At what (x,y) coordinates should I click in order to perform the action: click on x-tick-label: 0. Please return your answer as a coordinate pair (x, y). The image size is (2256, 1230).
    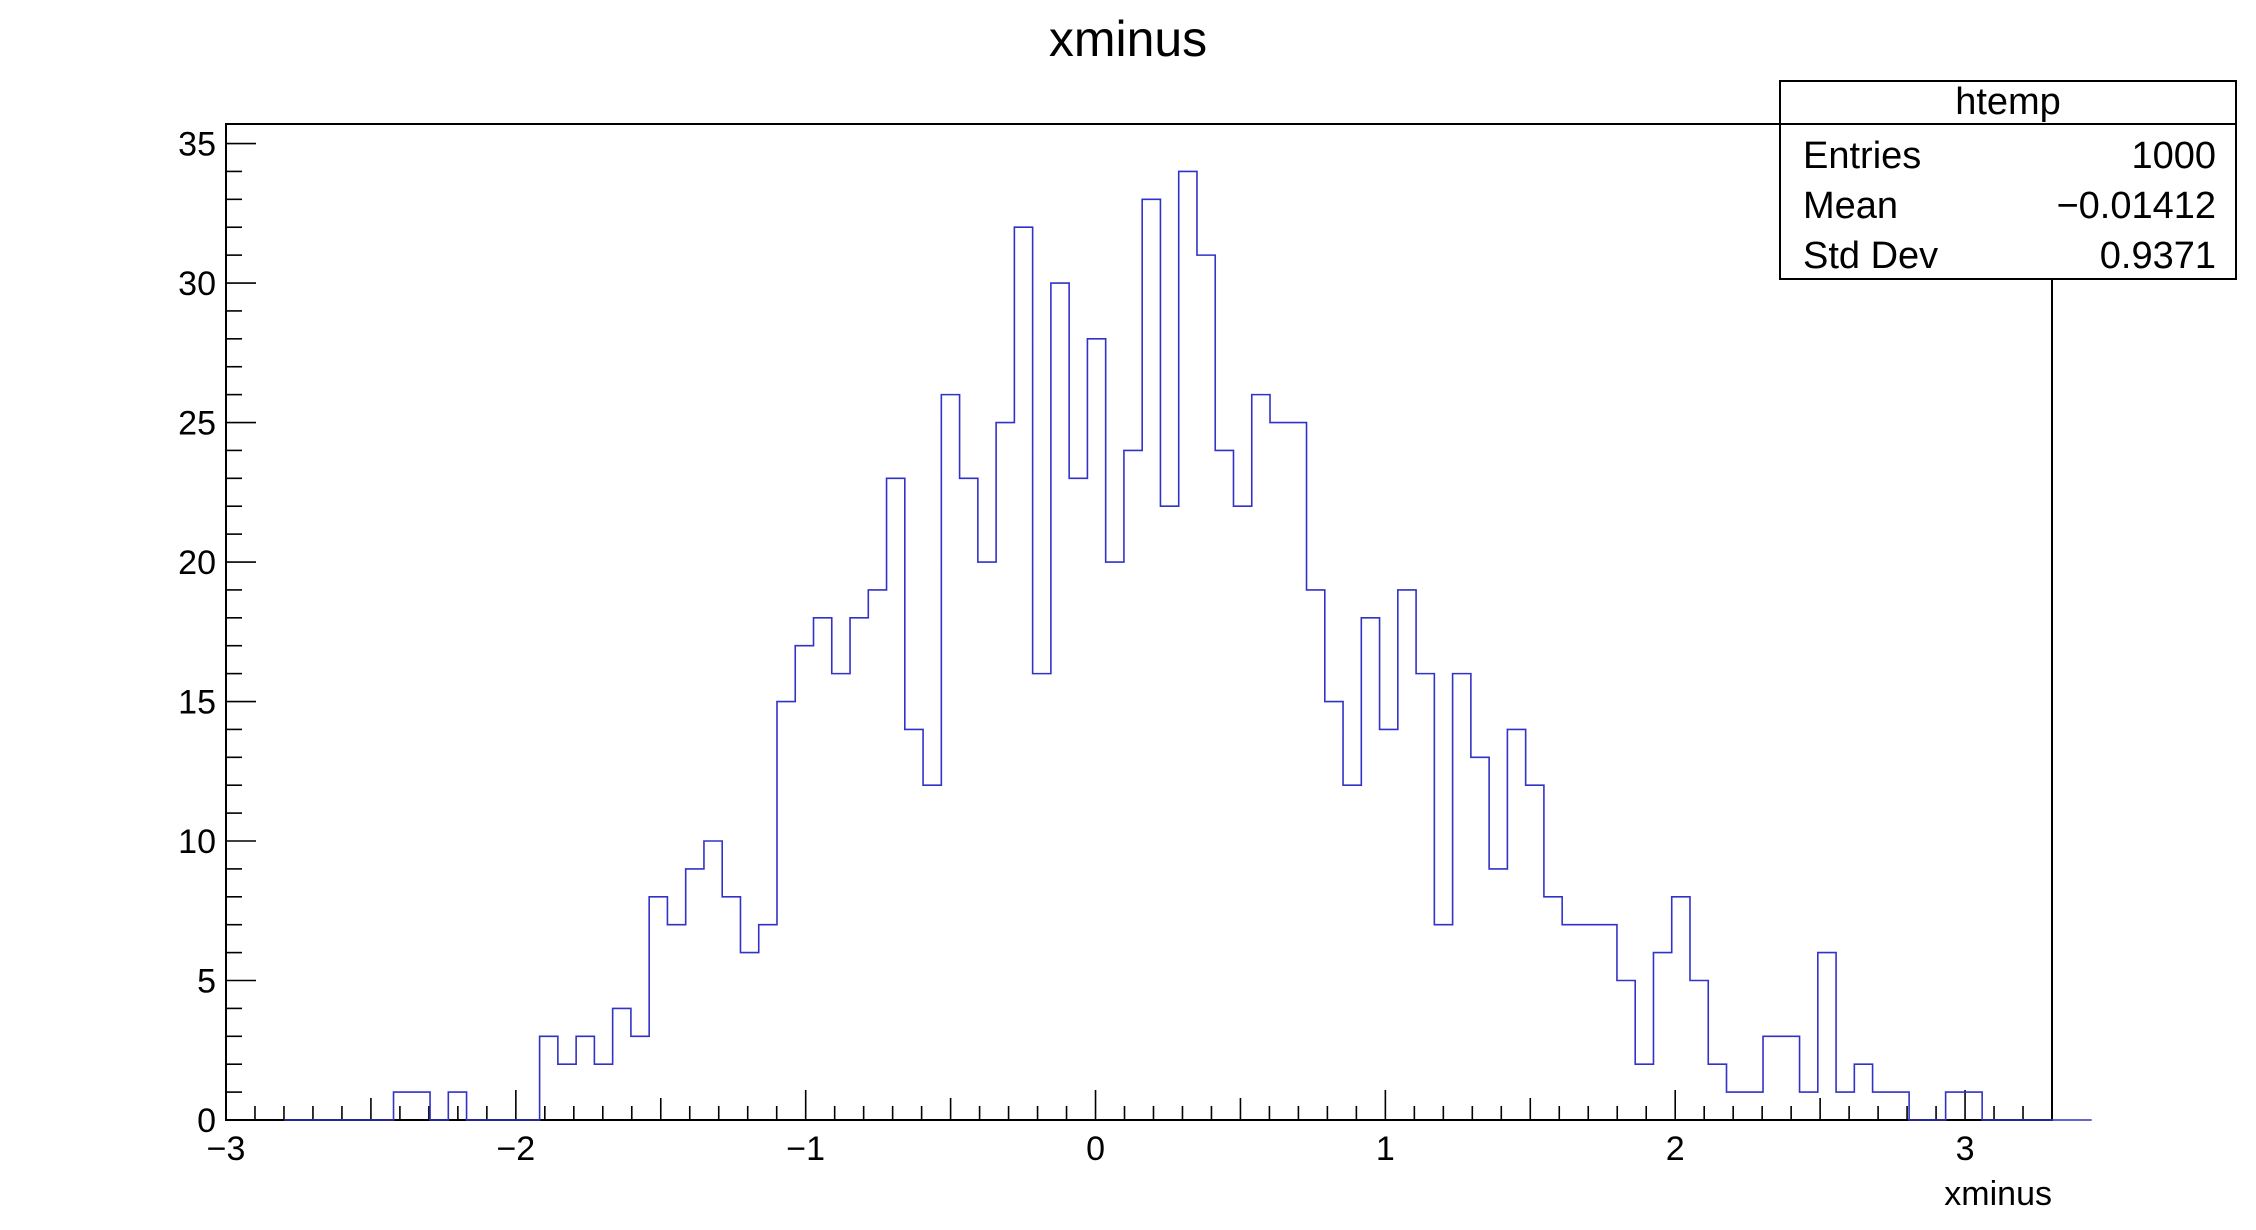
    Looking at the image, I should click on (1095, 1149).